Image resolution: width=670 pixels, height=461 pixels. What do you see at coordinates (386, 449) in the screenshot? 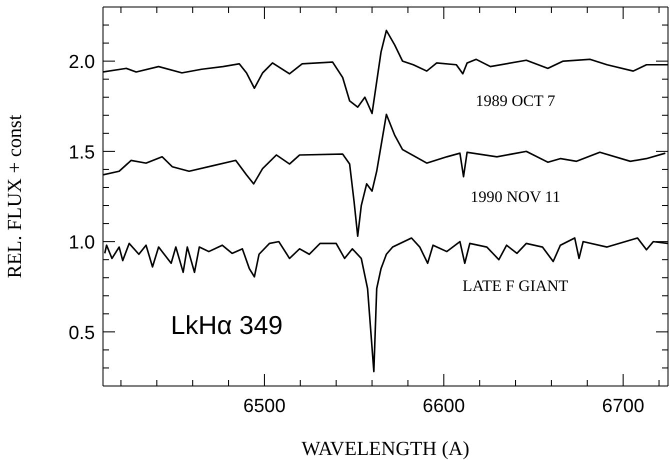
I see `x-axis-title: WAVELENGTH (A)` at bounding box center [386, 449].